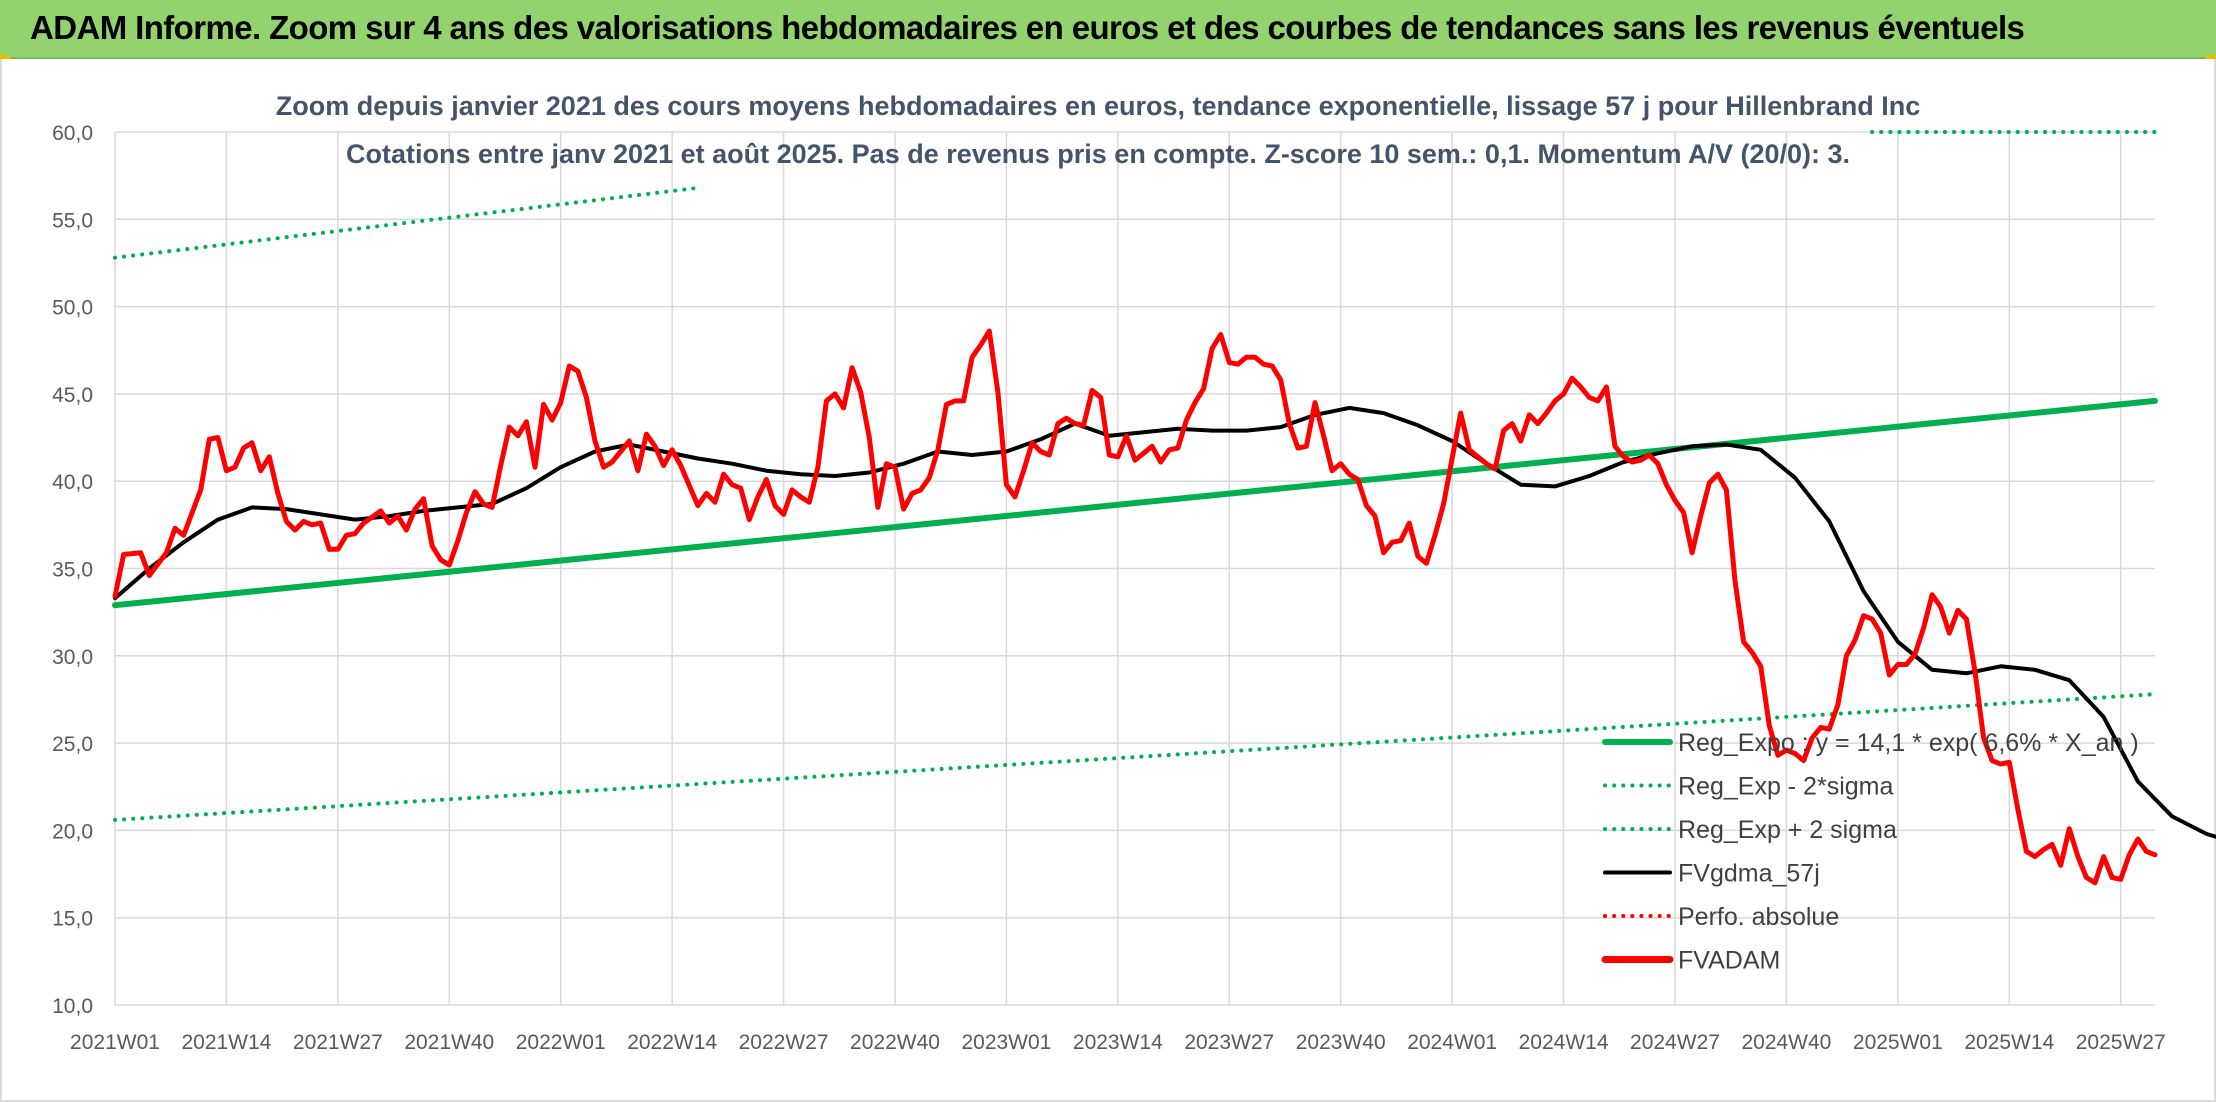 The width and height of the screenshot is (2216, 1102). I want to click on y-tick-label: 10,0, so click(72, 1006).